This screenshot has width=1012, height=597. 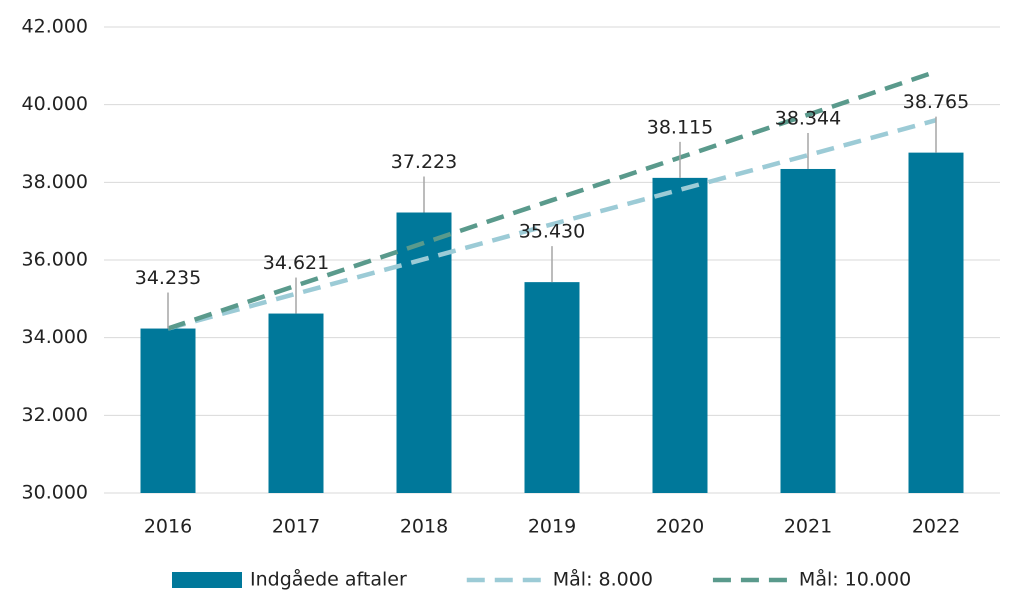 I want to click on data-label: 34.235, so click(x=168, y=278).